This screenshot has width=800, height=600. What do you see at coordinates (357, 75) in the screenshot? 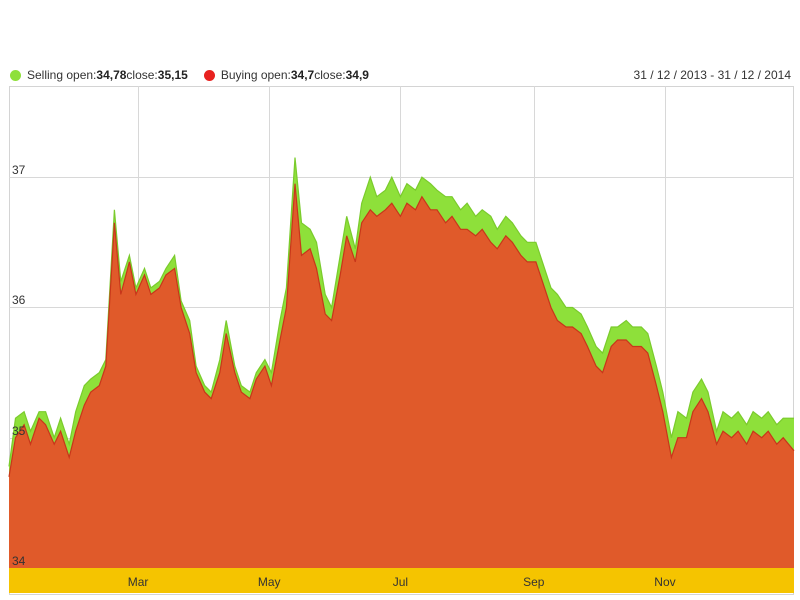
I see `buying-close-value: 34,9` at bounding box center [357, 75].